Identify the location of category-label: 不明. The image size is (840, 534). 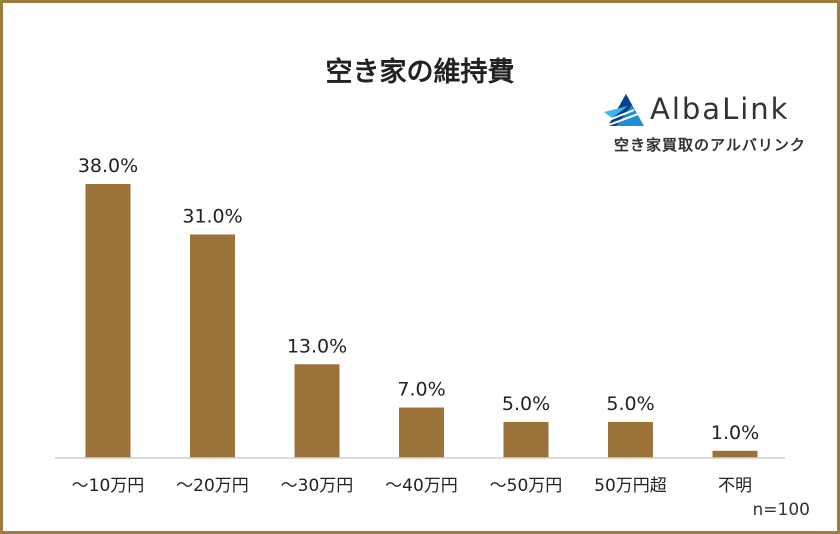
(735, 486).